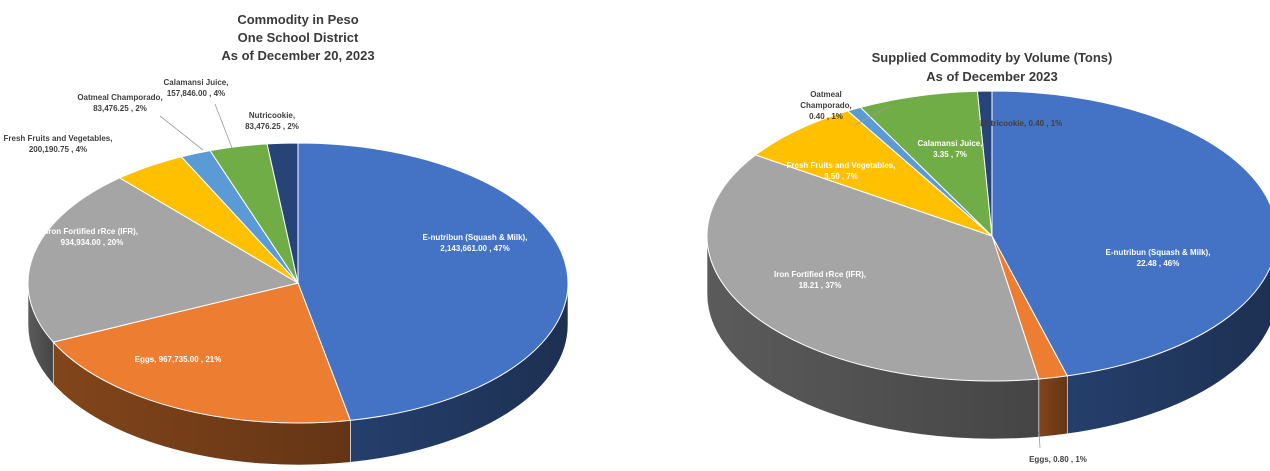 This screenshot has width=1270, height=471. What do you see at coordinates (119, 103) in the screenshot?
I see `data-label-oatmeal-champorado: Oatmeal Champorado, 83,476.25 , 2%` at bounding box center [119, 103].